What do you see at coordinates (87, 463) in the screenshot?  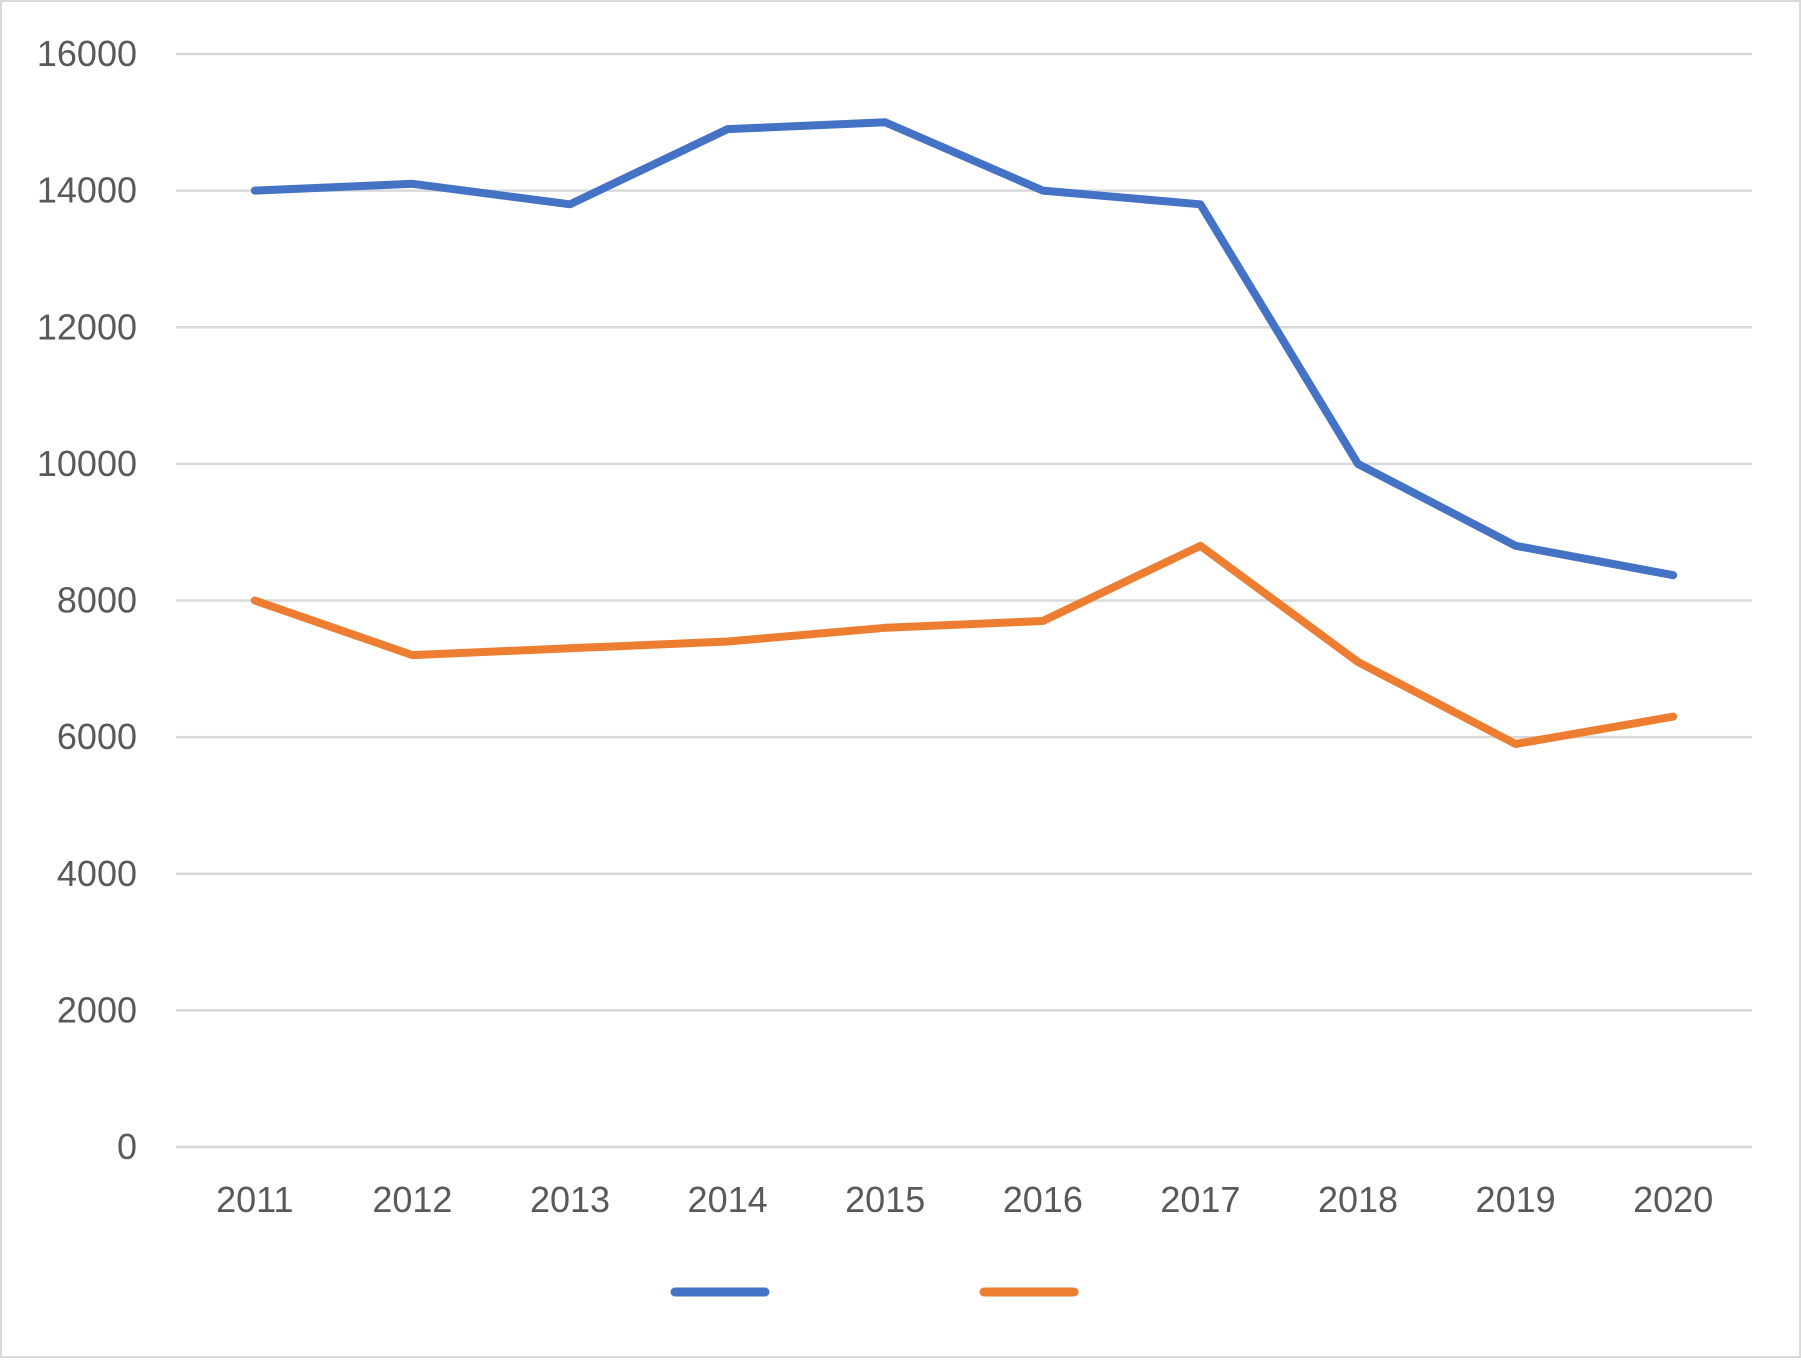 I see `y-tick-label: 10000` at bounding box center [87, 463].